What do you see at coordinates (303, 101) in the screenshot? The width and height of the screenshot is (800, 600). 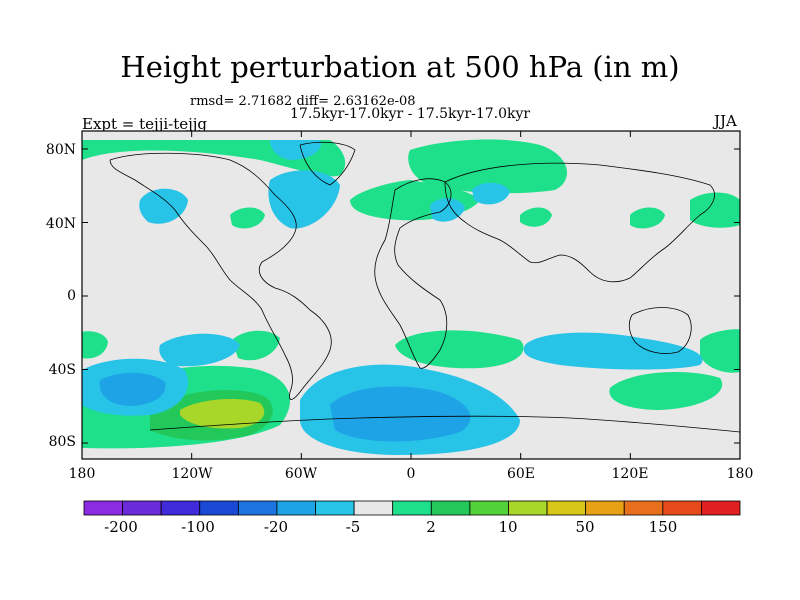 I see `stats-line: rmsd= 2.71682 diff= 2.63162e-08` at bounding box center [303, 101].